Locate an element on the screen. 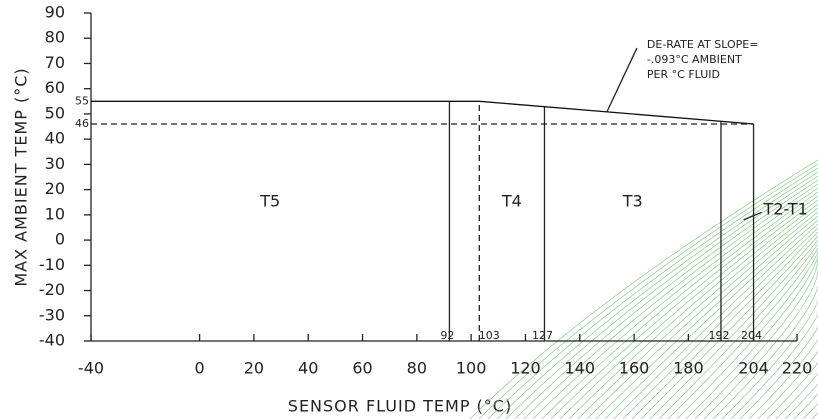 The height and width of the screenshot is (419, 818). zone-leader is located at coordinates (752, 216).